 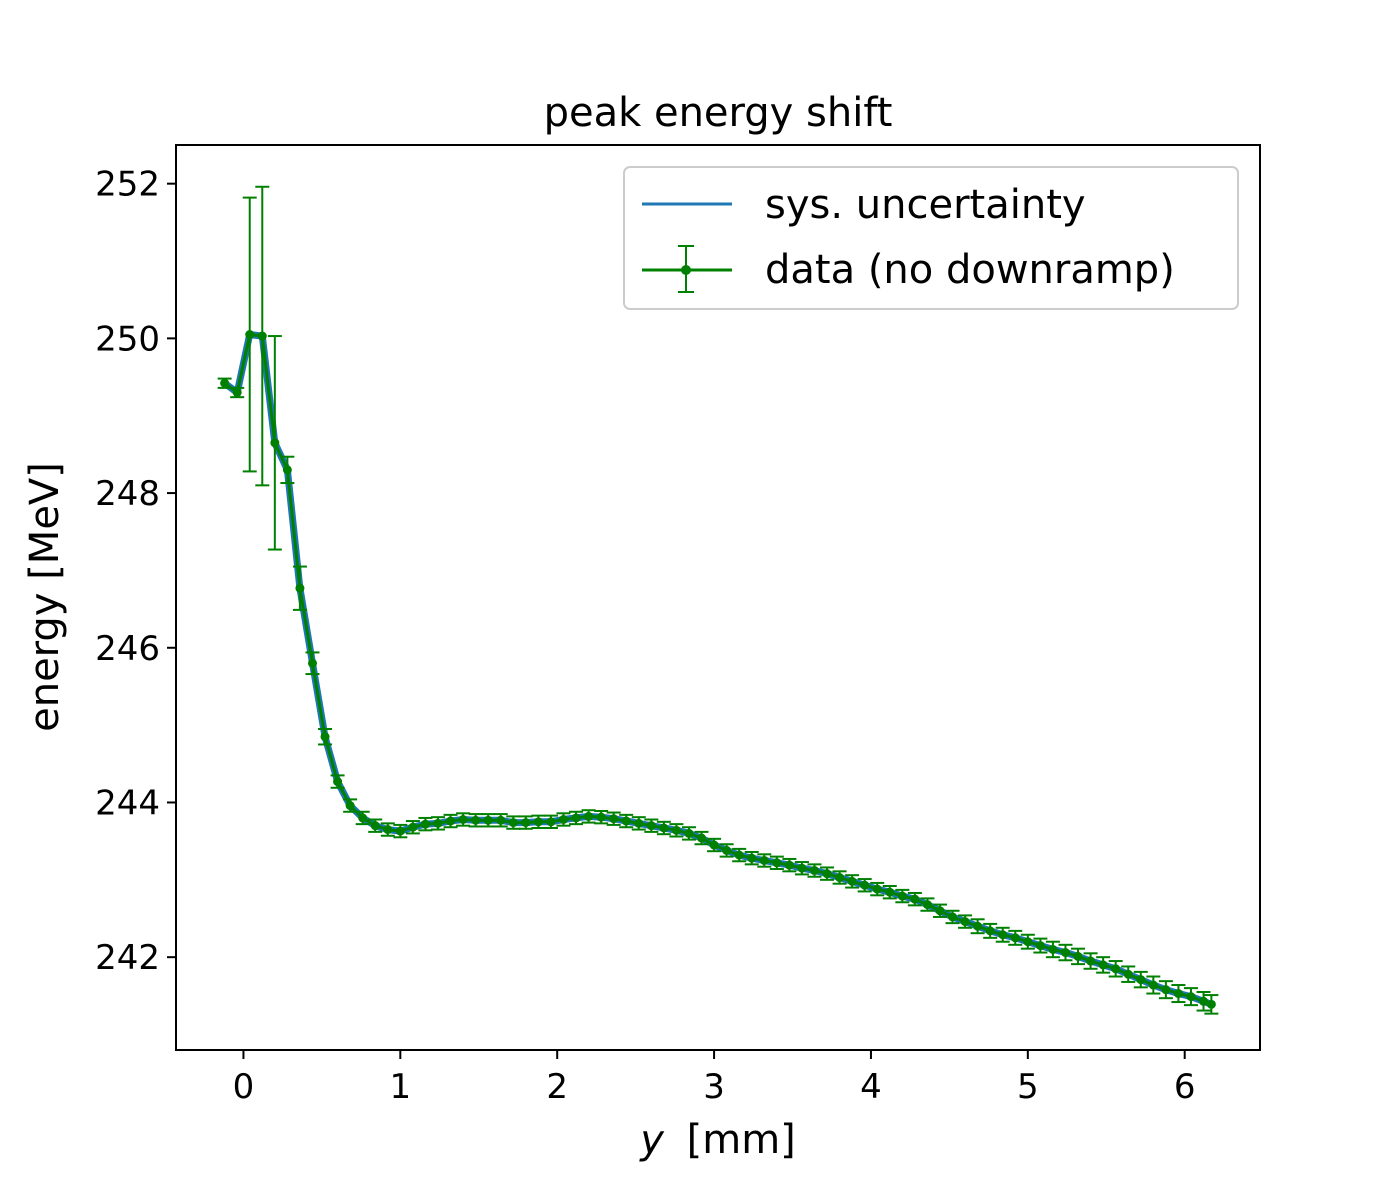 What do you see at coordinates (127, 339) in the screenshot?
I see `y-tick-label: 250` at bounding box center [127, 339].